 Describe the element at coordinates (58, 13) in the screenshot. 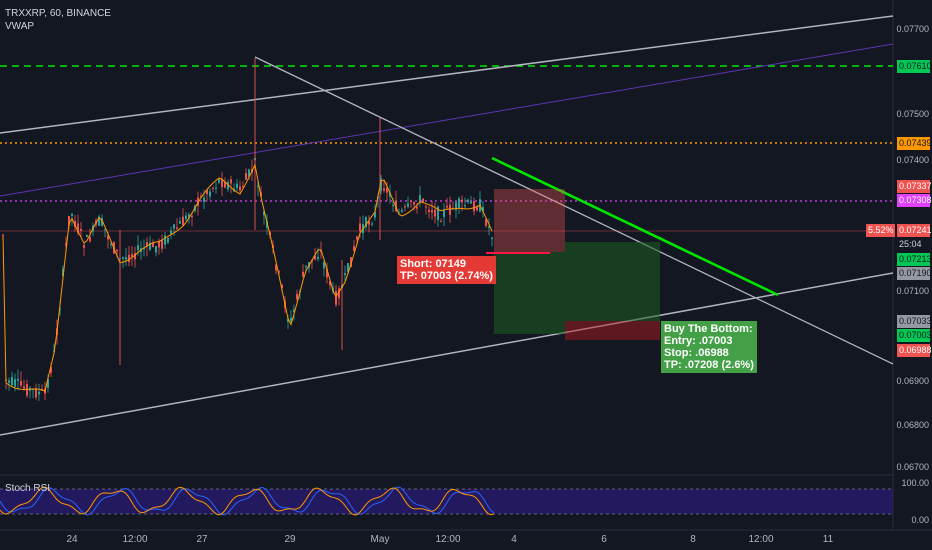

I see `symbol-legend: TRXXRP, 60, BINANCE` at that location.